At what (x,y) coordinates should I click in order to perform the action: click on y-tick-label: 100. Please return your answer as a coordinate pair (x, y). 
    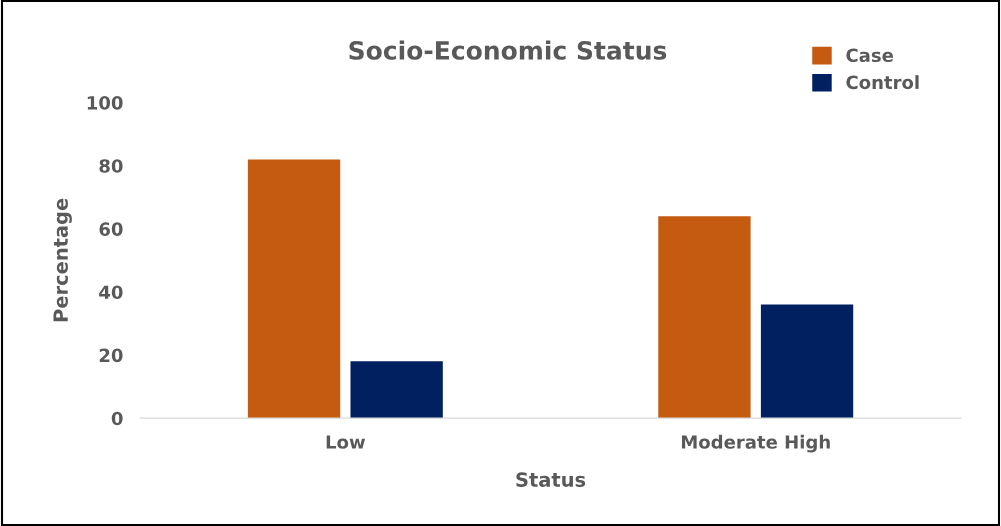
    Looking at the image, I should click on (105, 103).